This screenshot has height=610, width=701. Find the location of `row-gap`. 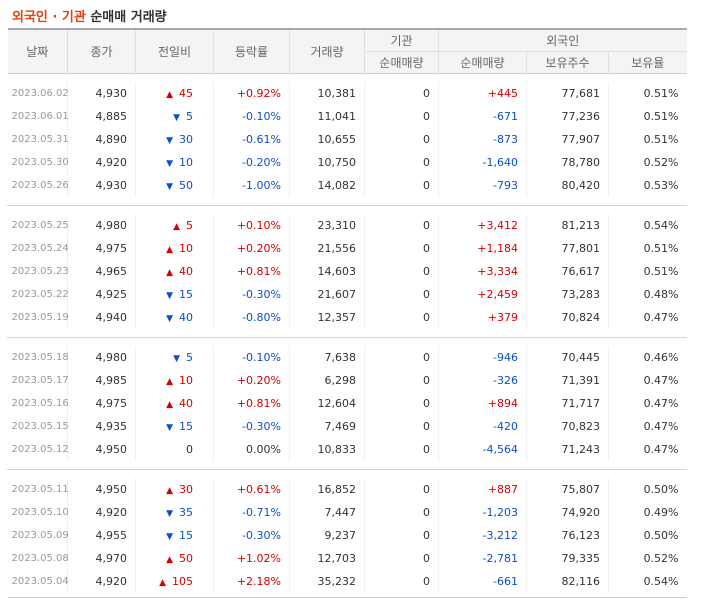

row-gap is located at coordinates (347, 210).